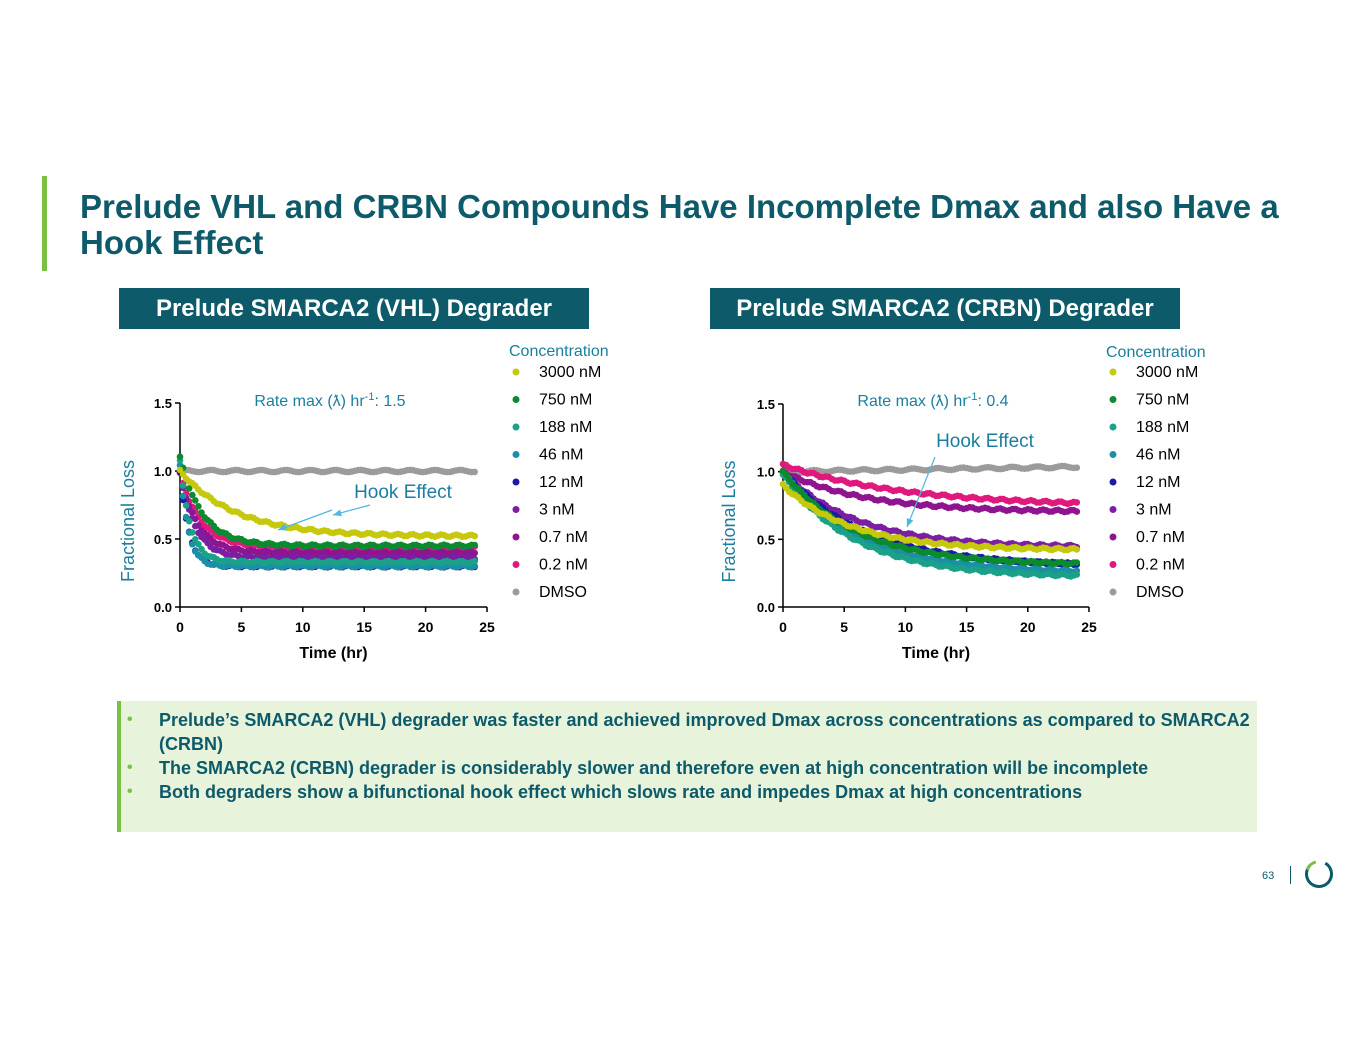 This screenshot has height=1055, width=1365. I want to click on rate-value: : 1.5, so click(389, 401).